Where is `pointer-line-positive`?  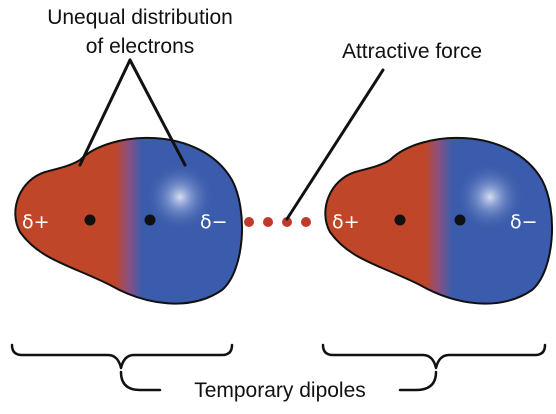 pointer-line-positive is located at coordinates (105, 112).